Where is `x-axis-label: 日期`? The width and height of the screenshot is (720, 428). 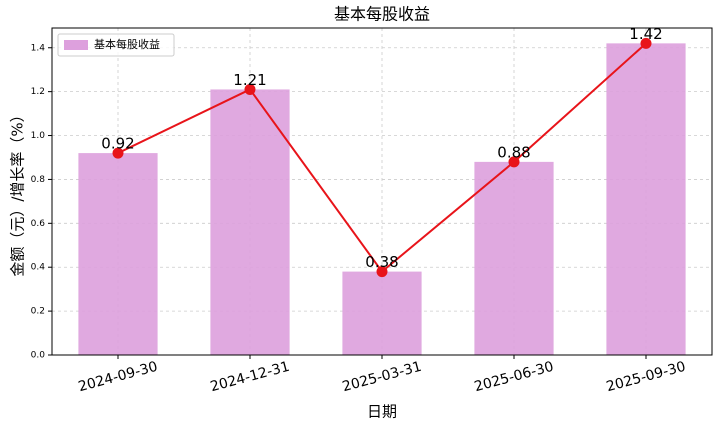 x-axis-label: 日期 is located at coordinates (382, 412).